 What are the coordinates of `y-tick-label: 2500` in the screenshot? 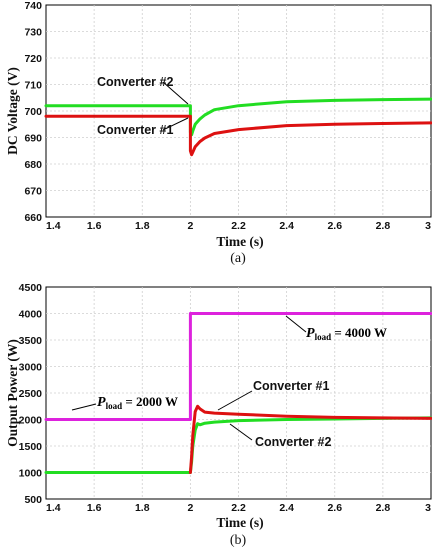 It's located at (31, 394).